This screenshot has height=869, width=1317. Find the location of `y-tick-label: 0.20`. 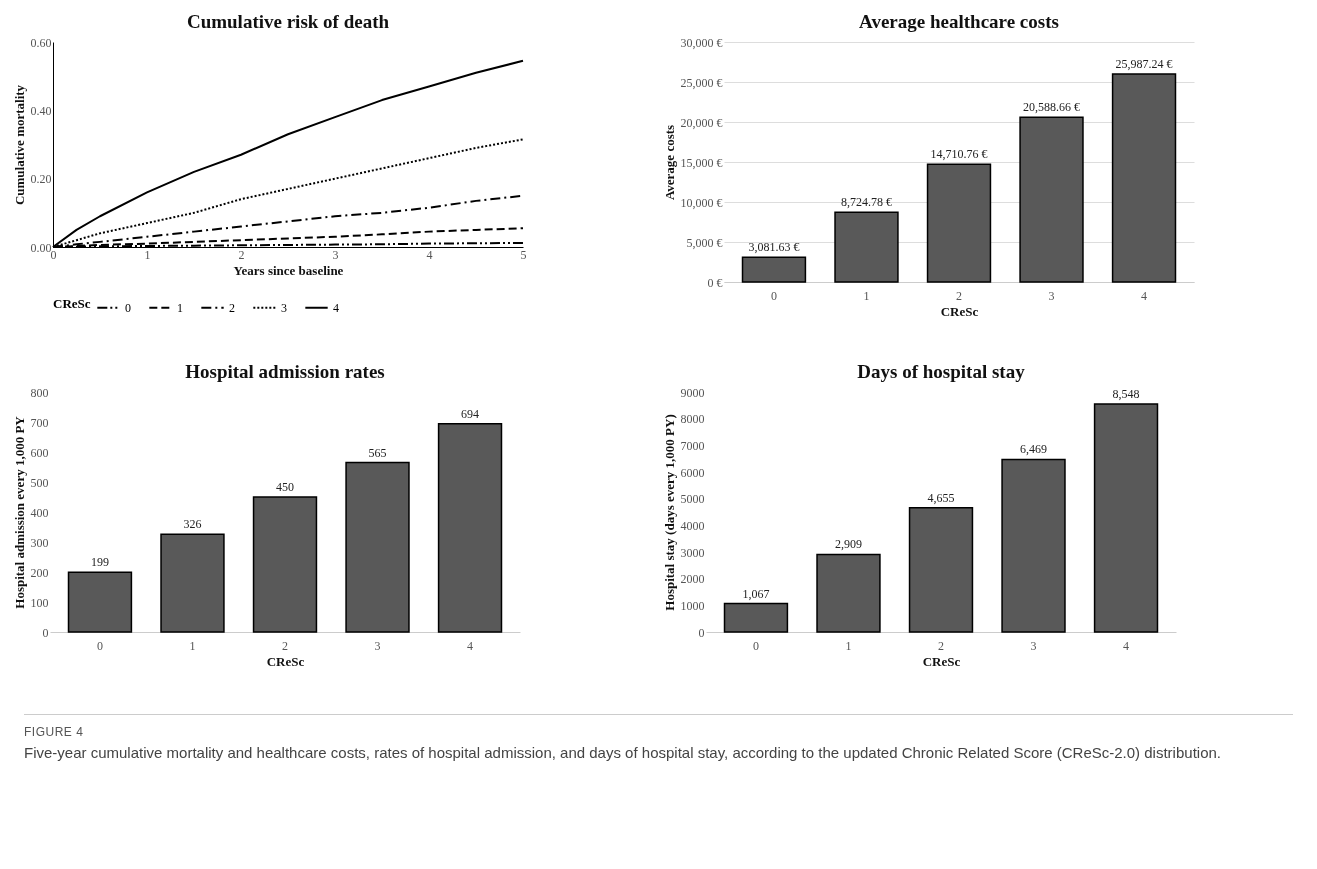

y-tick-label: 0.20 is located at coordinates (41, 179).